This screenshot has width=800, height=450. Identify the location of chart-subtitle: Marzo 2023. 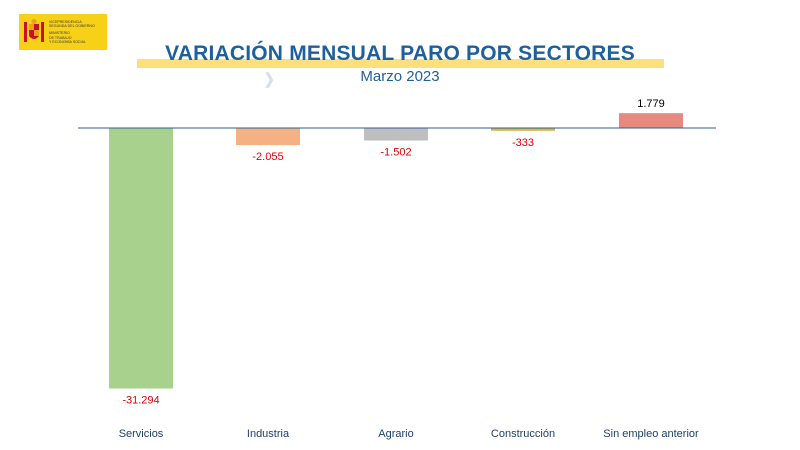
(400, 76).